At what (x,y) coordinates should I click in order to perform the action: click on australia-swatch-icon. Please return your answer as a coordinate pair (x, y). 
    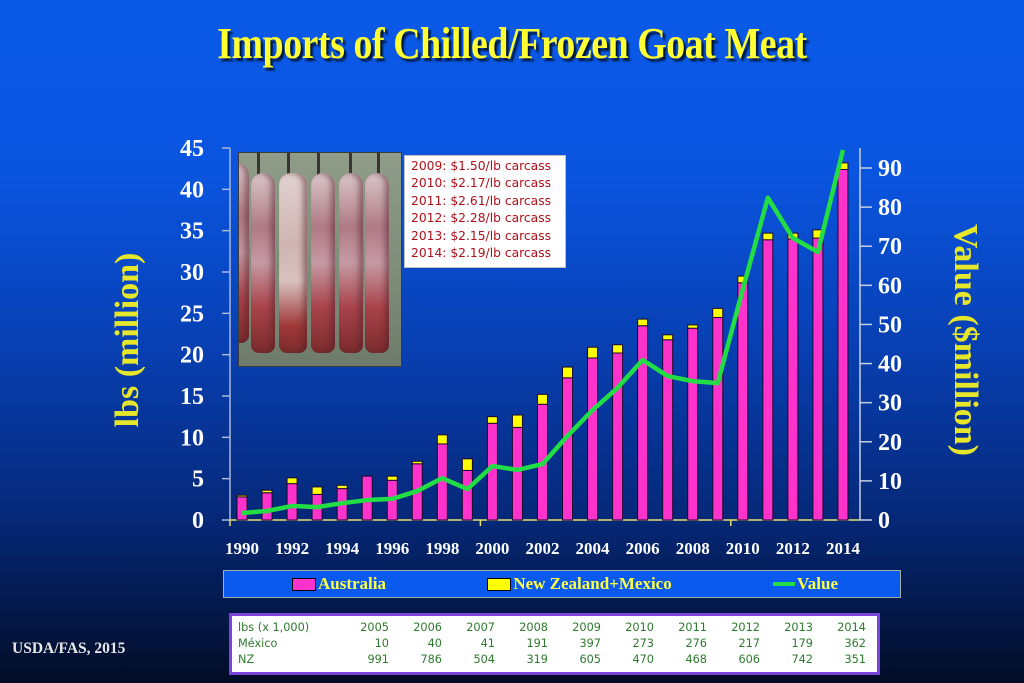
    Looking at the image, I should click on (304, 584).